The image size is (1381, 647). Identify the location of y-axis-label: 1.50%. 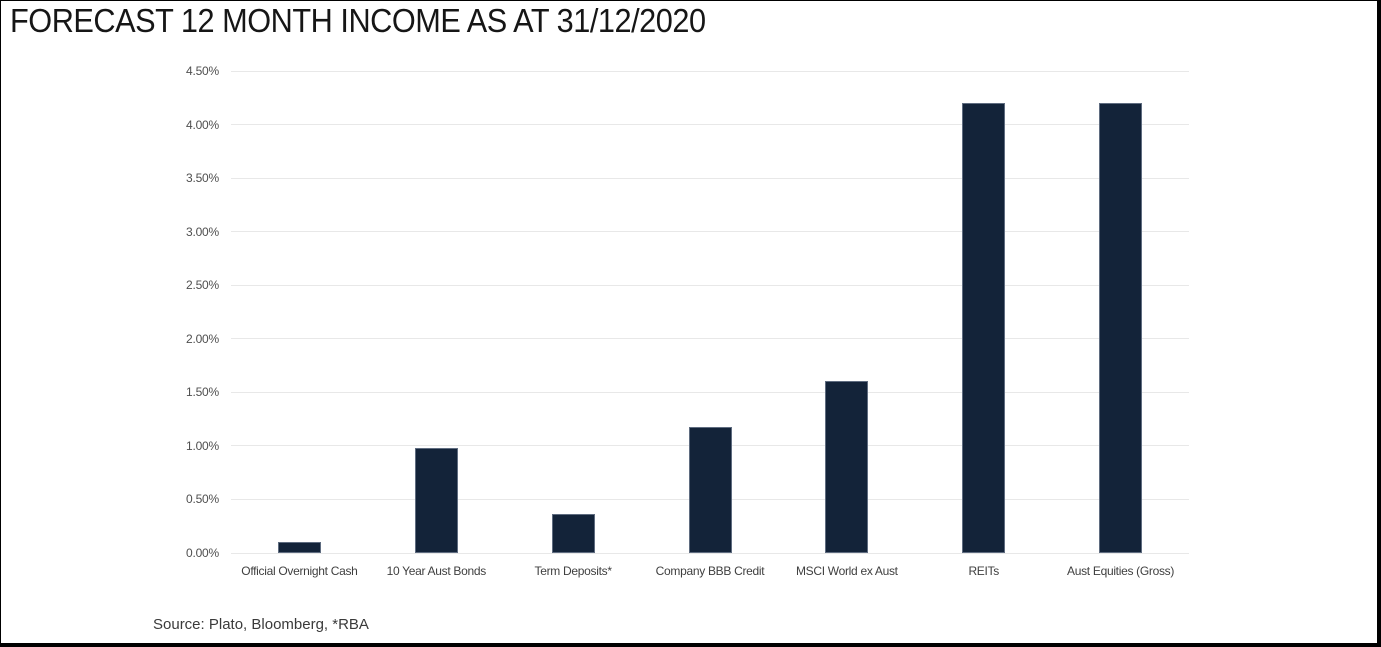
(202, 392).